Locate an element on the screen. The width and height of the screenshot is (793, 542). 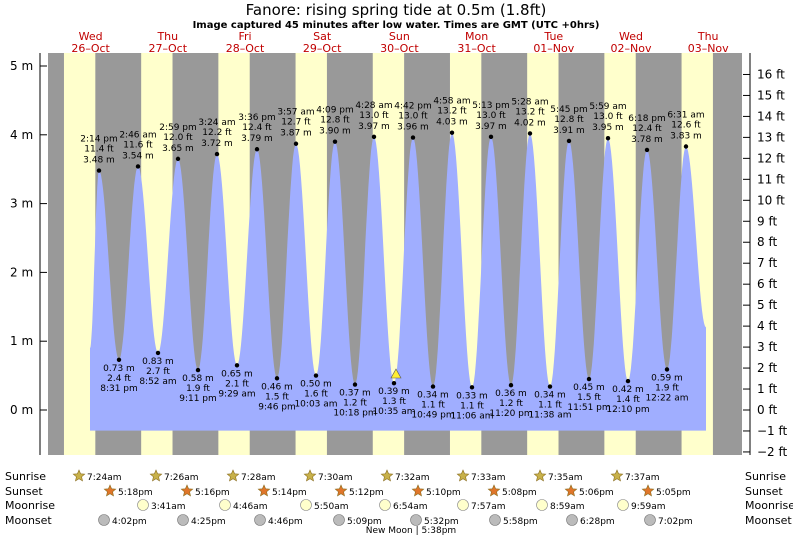
high-tide-metres: 3.48 m is located at coordinates (99, 161).